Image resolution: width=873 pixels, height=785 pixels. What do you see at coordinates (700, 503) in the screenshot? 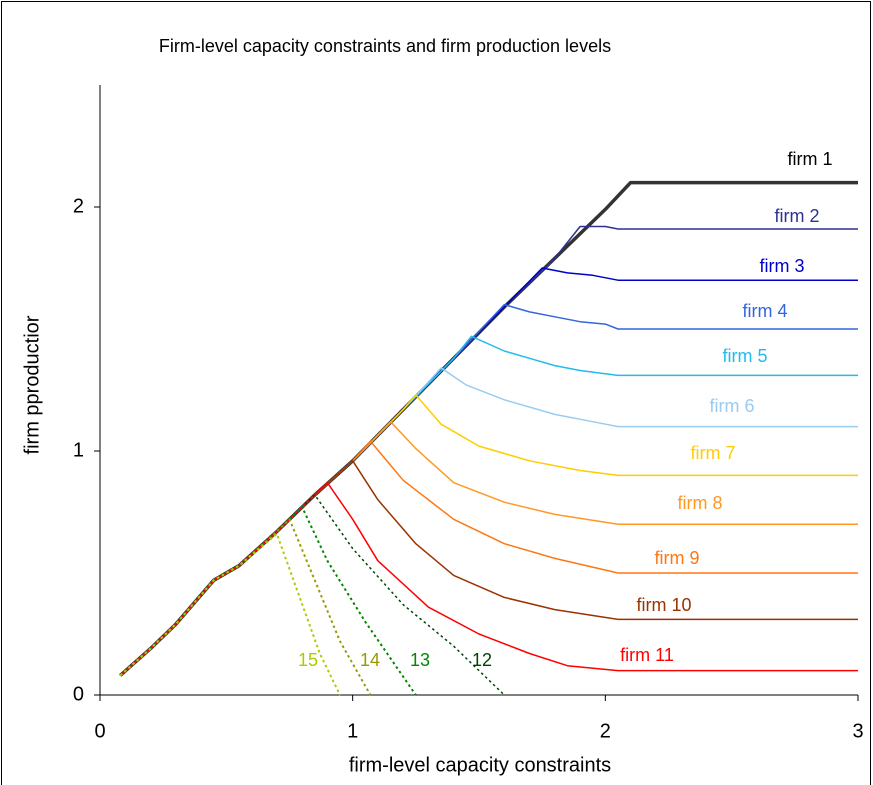
I see `series-label: firm 8` at bounding box center [700, 503].